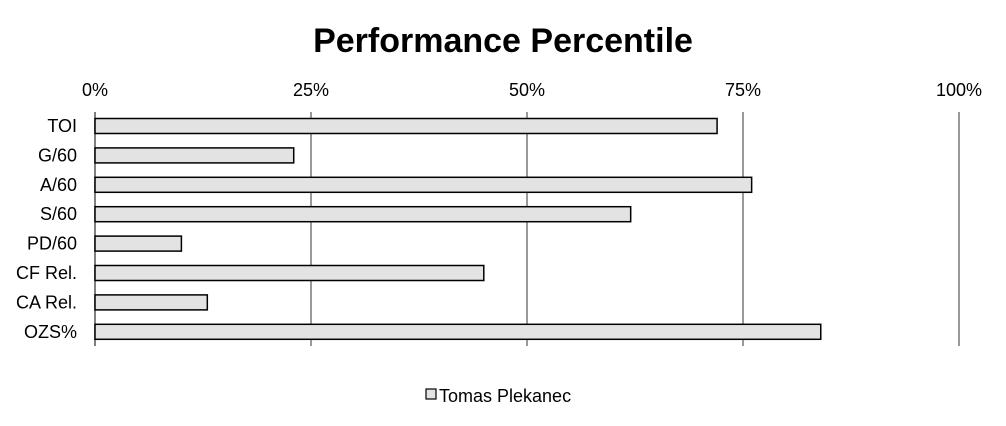  I want to click on x-tick-label: 100%, so click(959, 90).